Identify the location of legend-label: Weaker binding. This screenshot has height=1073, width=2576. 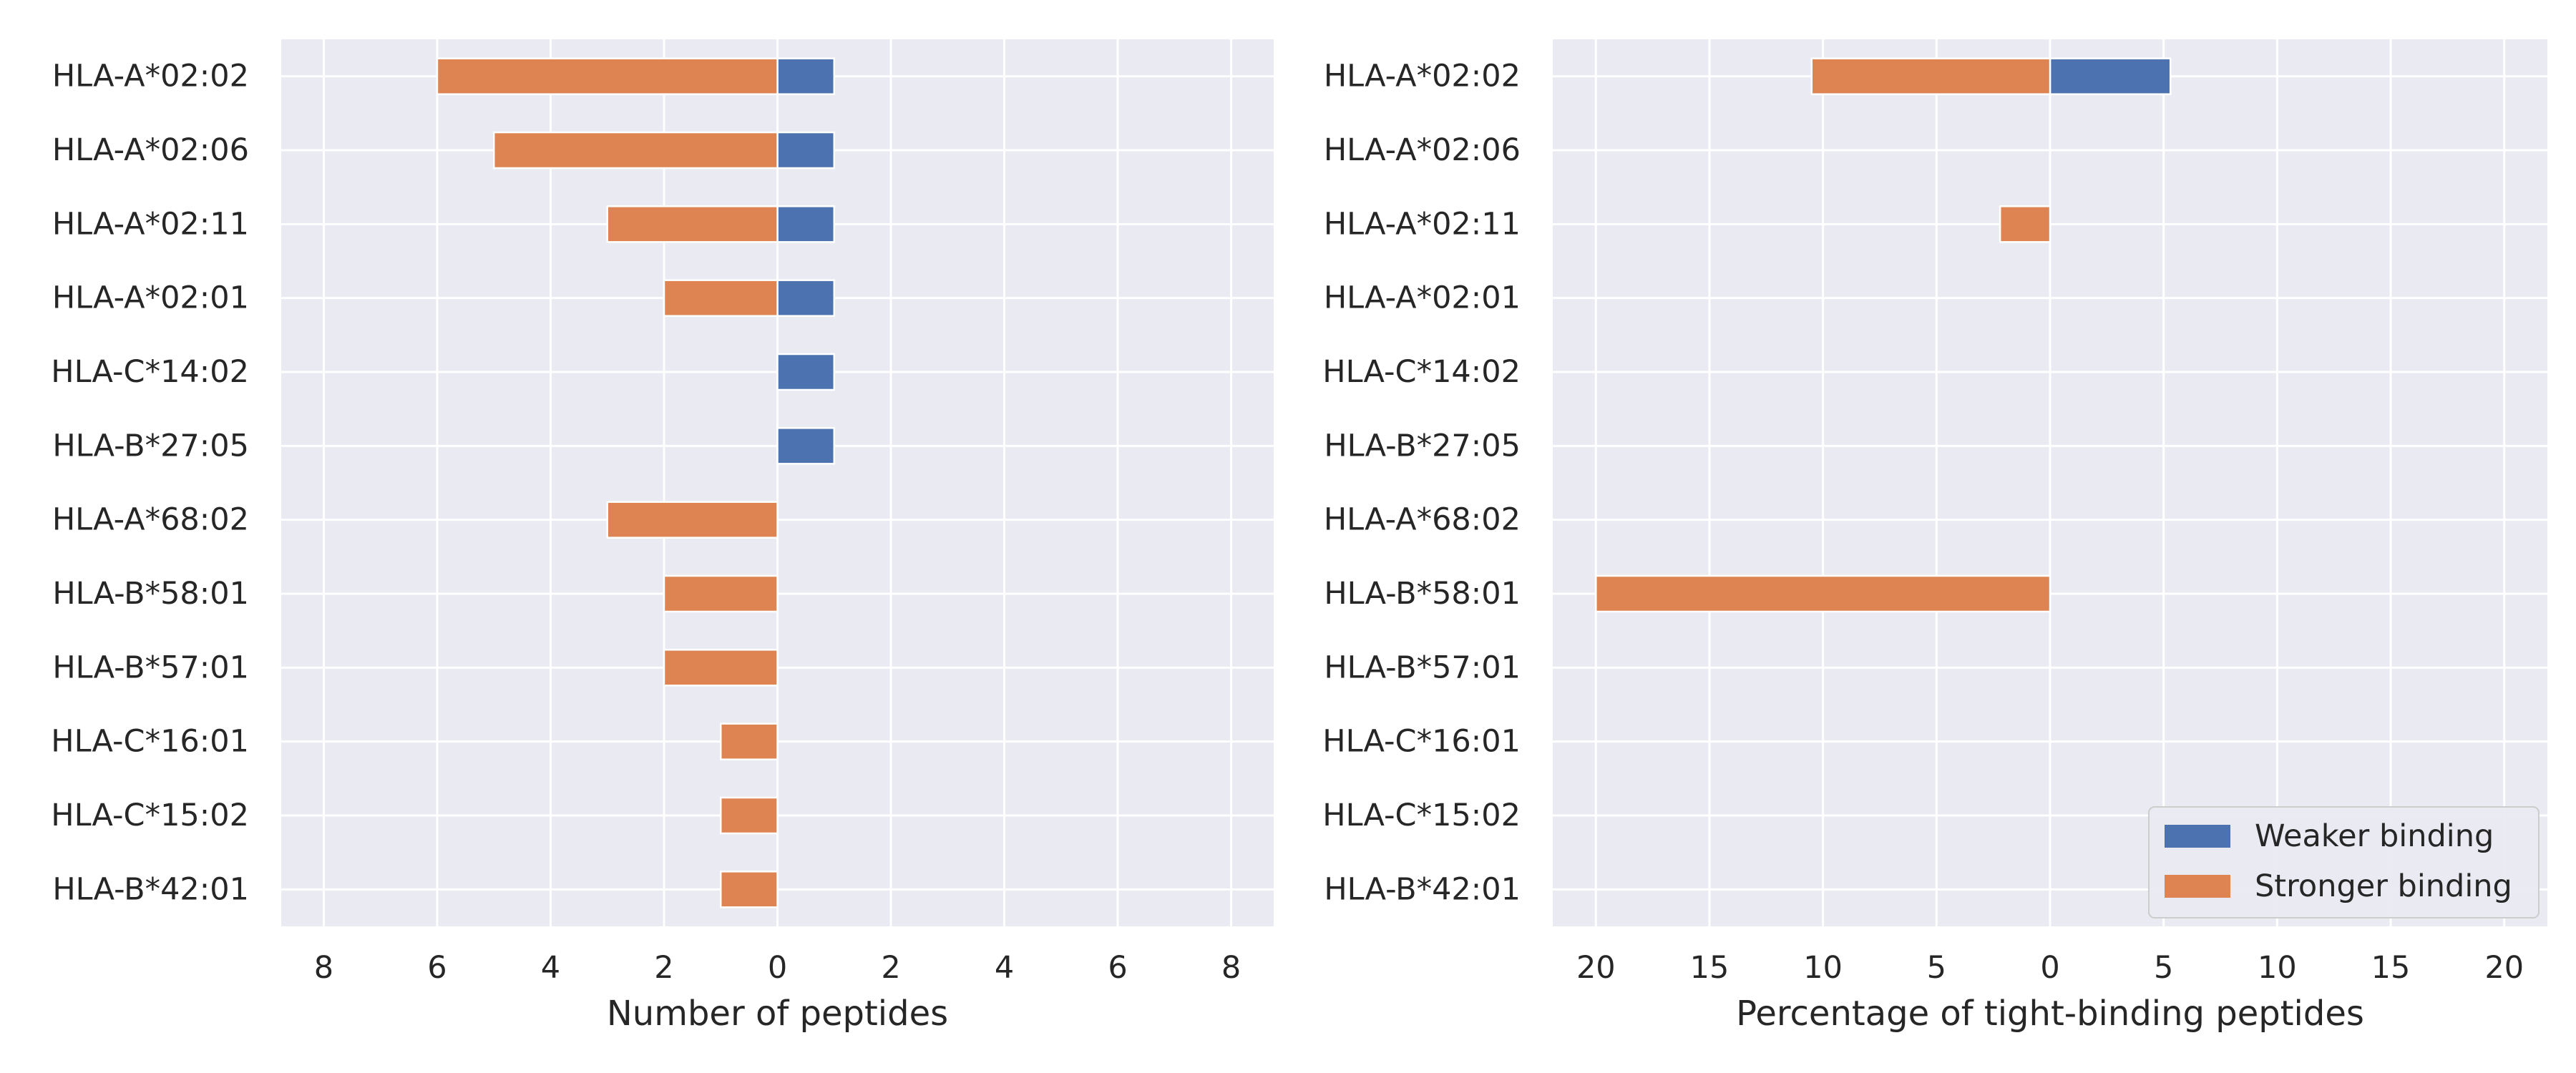
(2374, 836).